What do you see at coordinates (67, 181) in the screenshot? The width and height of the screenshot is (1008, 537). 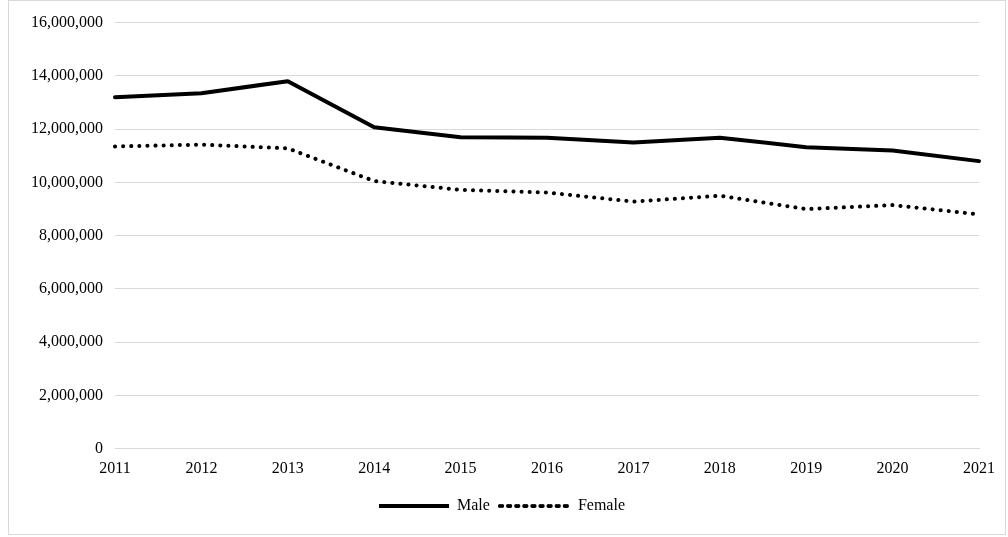 I see `y-tick-label: 10,000,000` at bounding box center [67, 181].